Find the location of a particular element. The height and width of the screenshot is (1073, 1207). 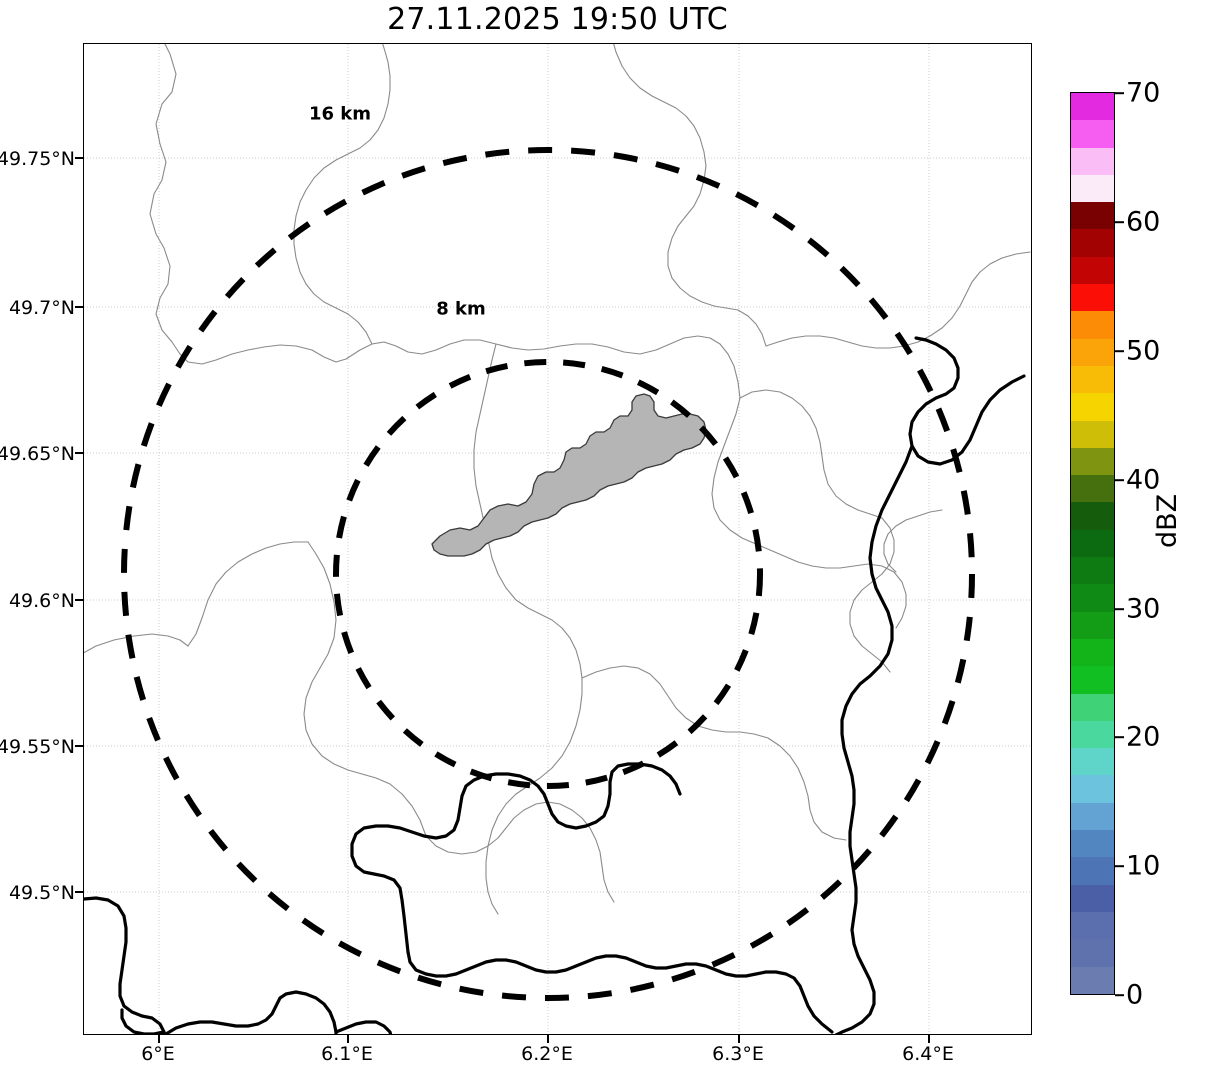

lon-tick-label-6.2: 6.2°E is located at coordinates (547, 1054).